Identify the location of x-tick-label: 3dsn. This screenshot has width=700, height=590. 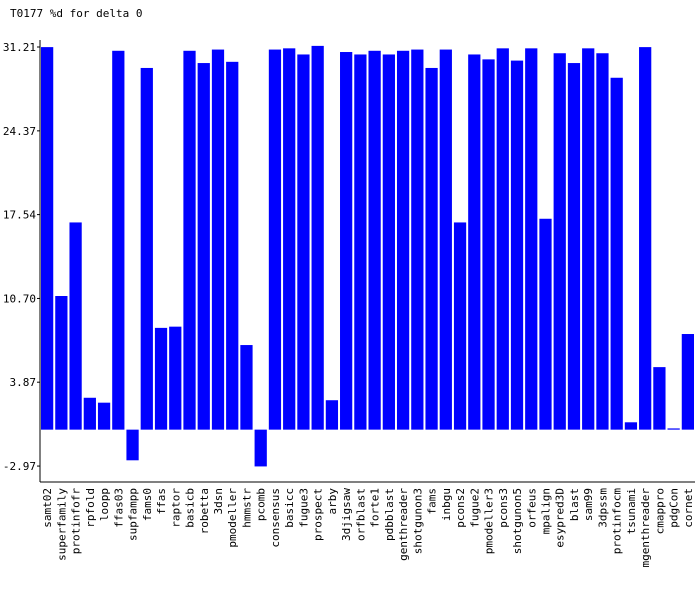
(218, 501).